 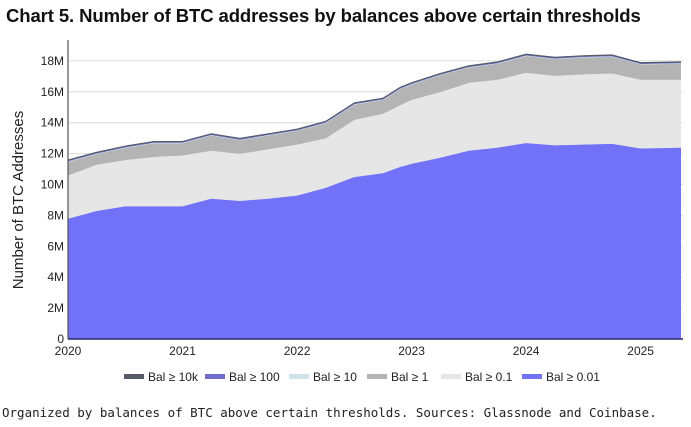 What do you see at coordinates (55, 277) in the screenshot?
I see `y-tick-label: 4M` at bounding box center [55, 277].